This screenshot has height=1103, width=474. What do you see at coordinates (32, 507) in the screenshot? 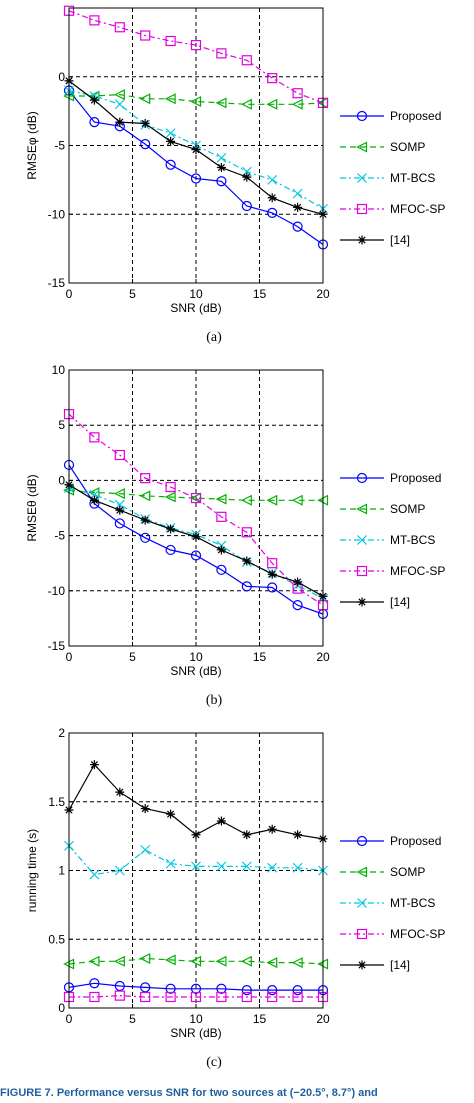
I see `y-axis-label: RMSEθ (dB)` at bounding box center [32, 507].